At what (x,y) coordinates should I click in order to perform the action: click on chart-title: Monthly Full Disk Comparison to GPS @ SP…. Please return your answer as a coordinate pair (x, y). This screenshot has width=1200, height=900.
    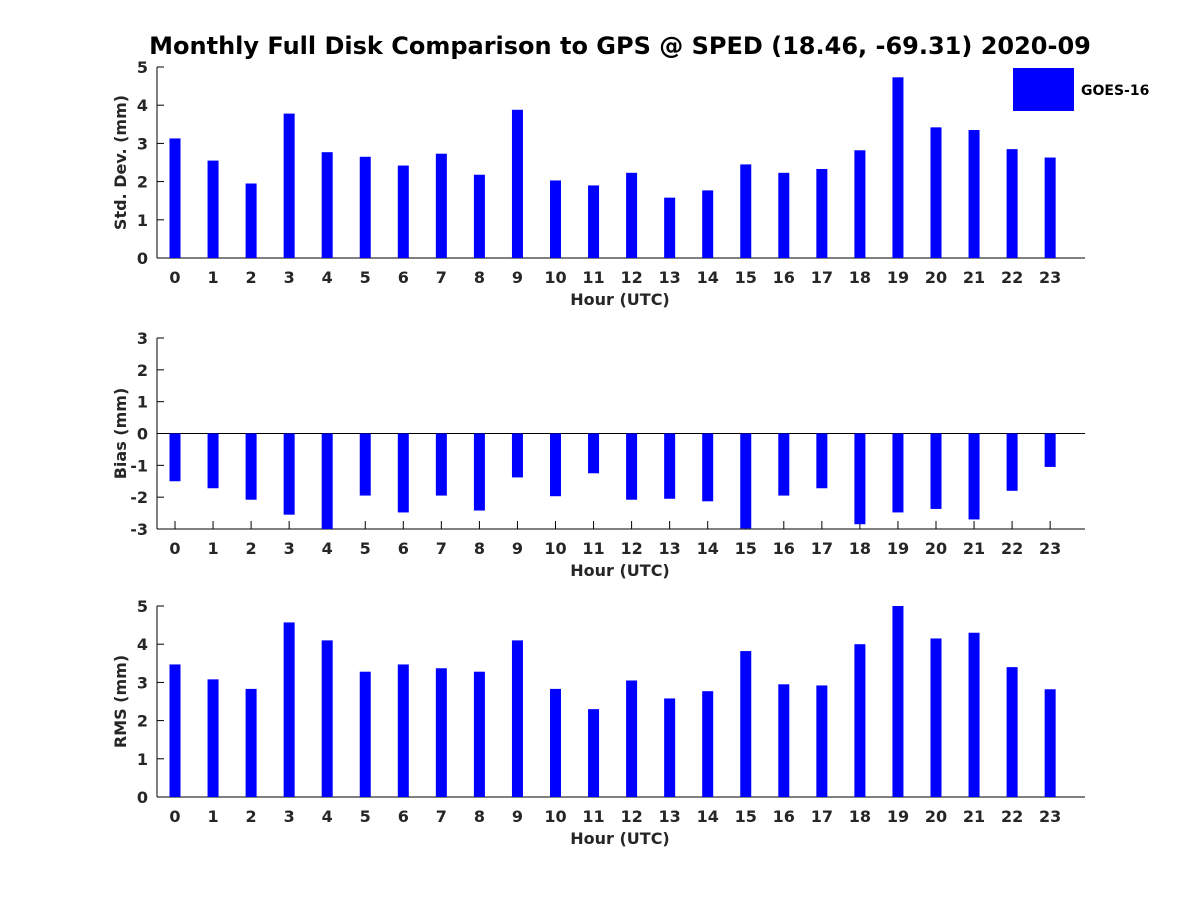
    Looking at the image, I should click on (620, 46).